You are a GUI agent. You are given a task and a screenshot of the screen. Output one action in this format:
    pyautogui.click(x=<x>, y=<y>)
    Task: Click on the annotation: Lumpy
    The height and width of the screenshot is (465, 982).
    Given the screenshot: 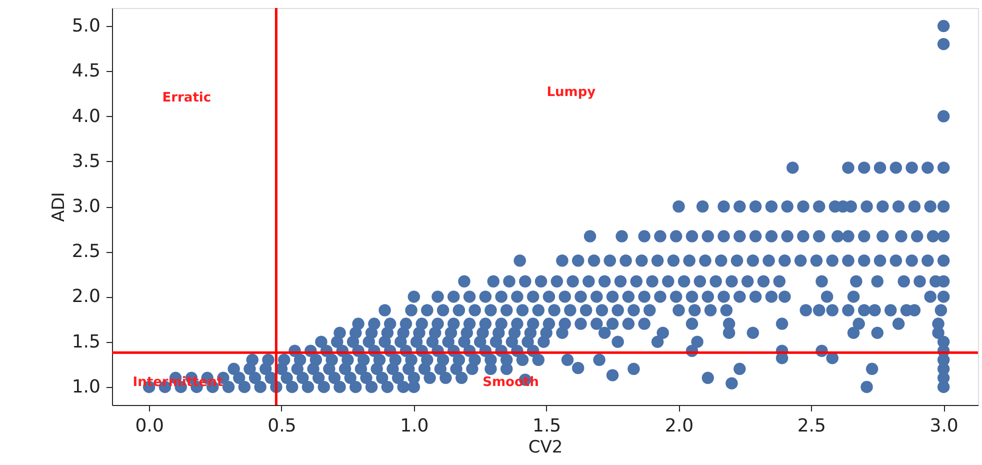 What is the action you would take?
    pyautogui.click(x=571, y=92)
    